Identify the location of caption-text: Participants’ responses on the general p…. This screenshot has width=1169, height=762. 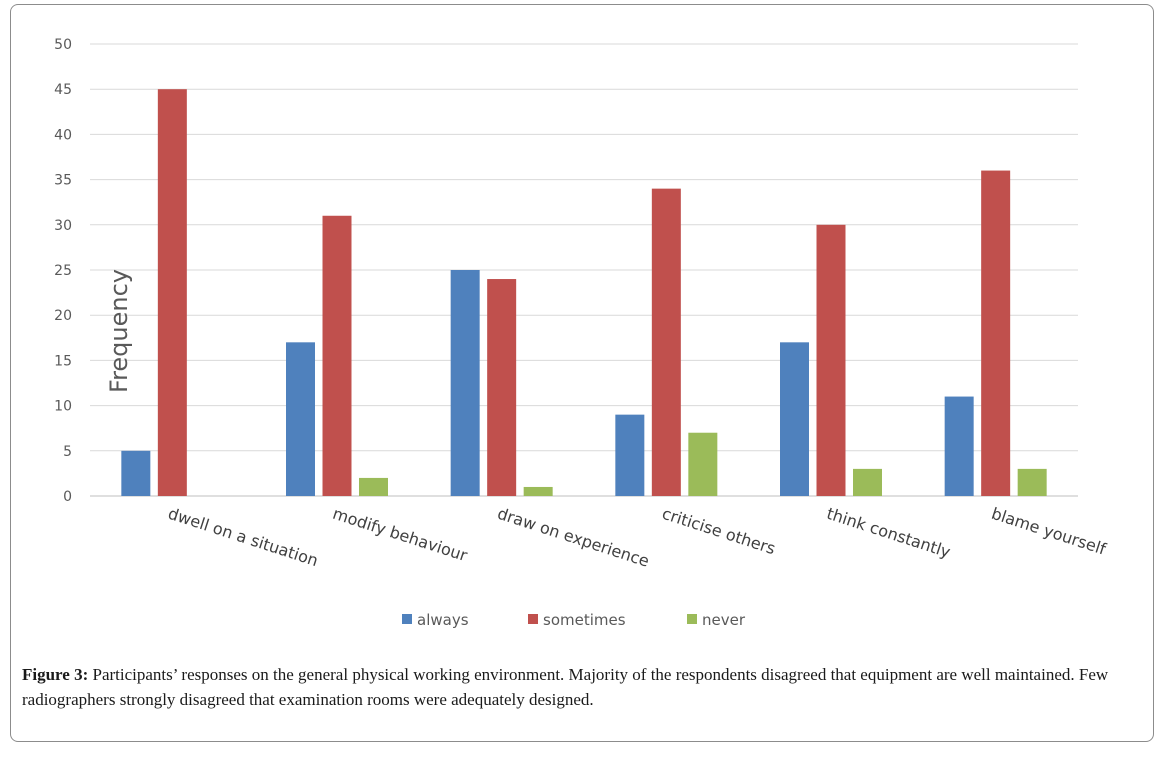
(565, 687).